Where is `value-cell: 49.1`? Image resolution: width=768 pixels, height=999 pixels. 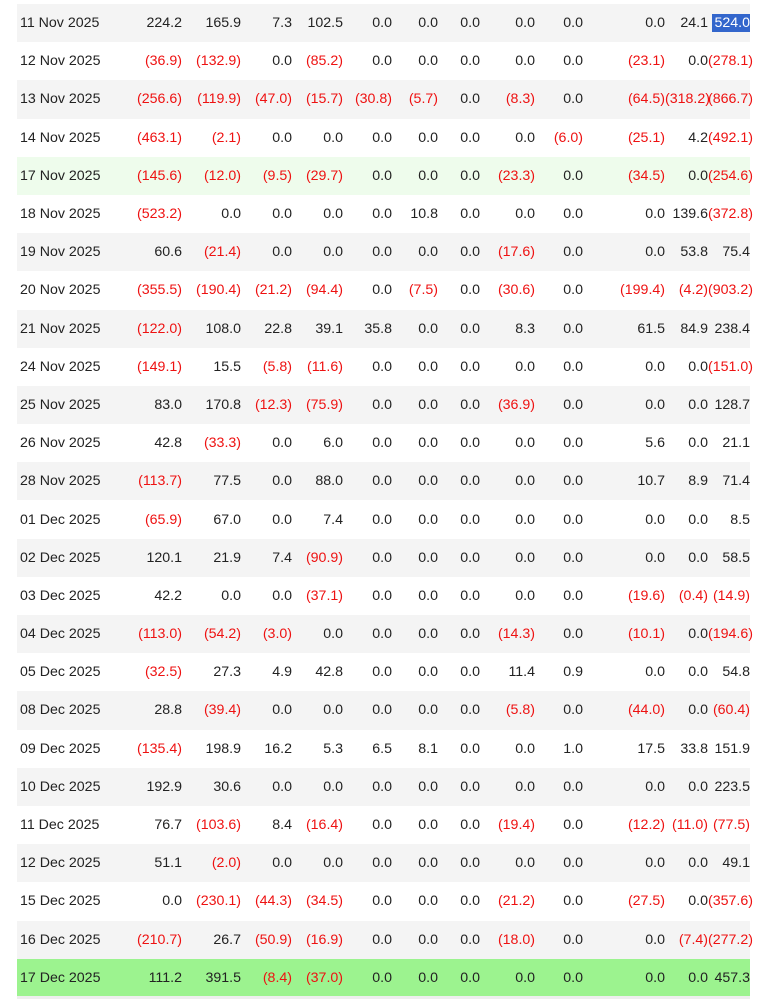 value-cell: 49.1 is located at coordinates (736, 863).